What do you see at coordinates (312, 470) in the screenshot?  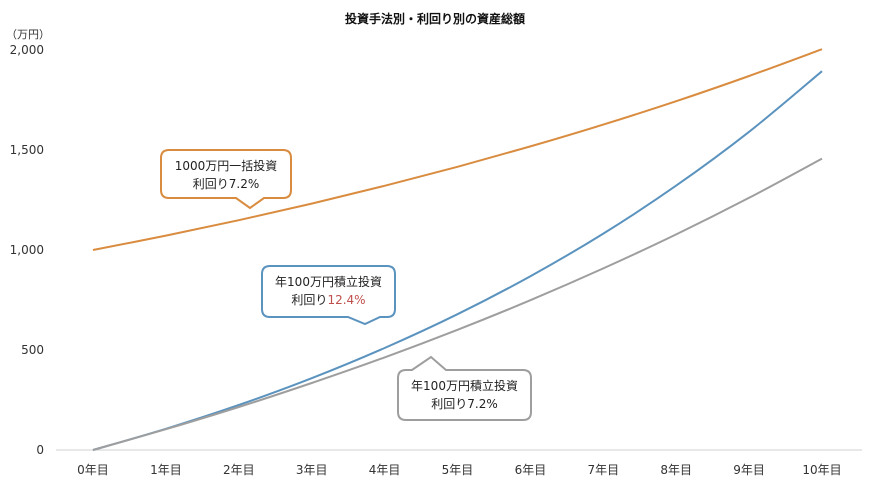 I see `x-tick-label: 3年目` at bounding box center [312, 470].